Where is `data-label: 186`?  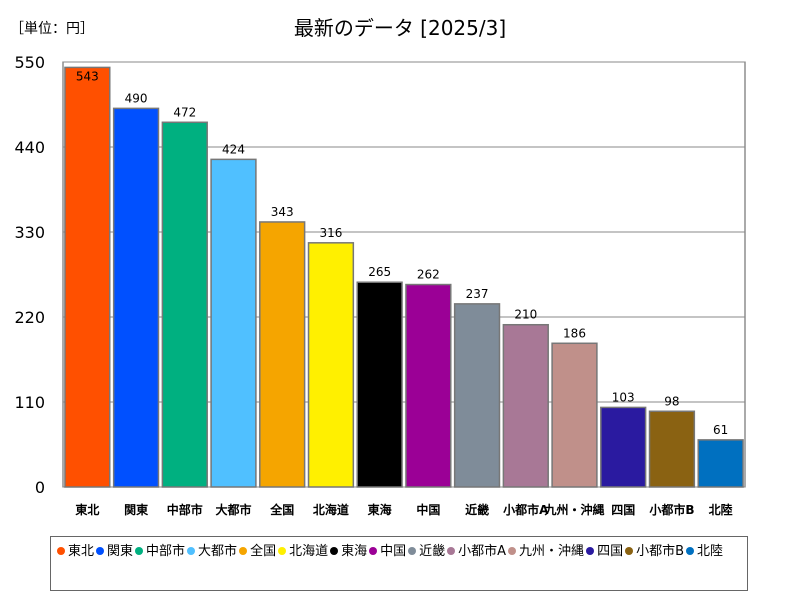
data-label: 186 is located at coordinates (574, 333).